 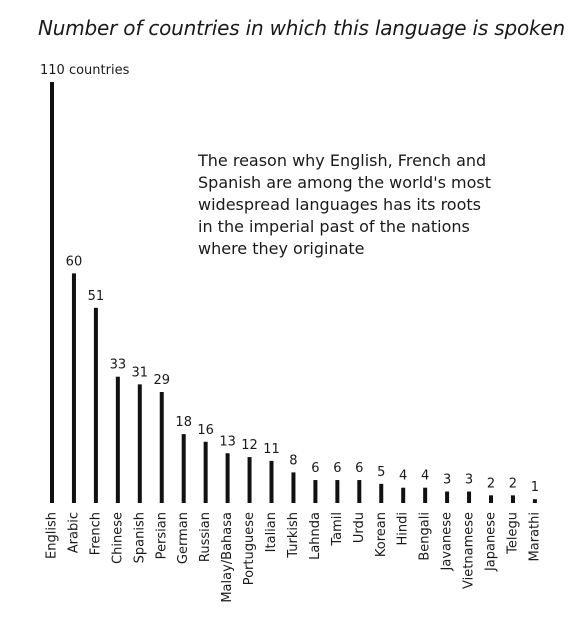 I want to click on bar-vietnamese, so click(x=469, y=497).